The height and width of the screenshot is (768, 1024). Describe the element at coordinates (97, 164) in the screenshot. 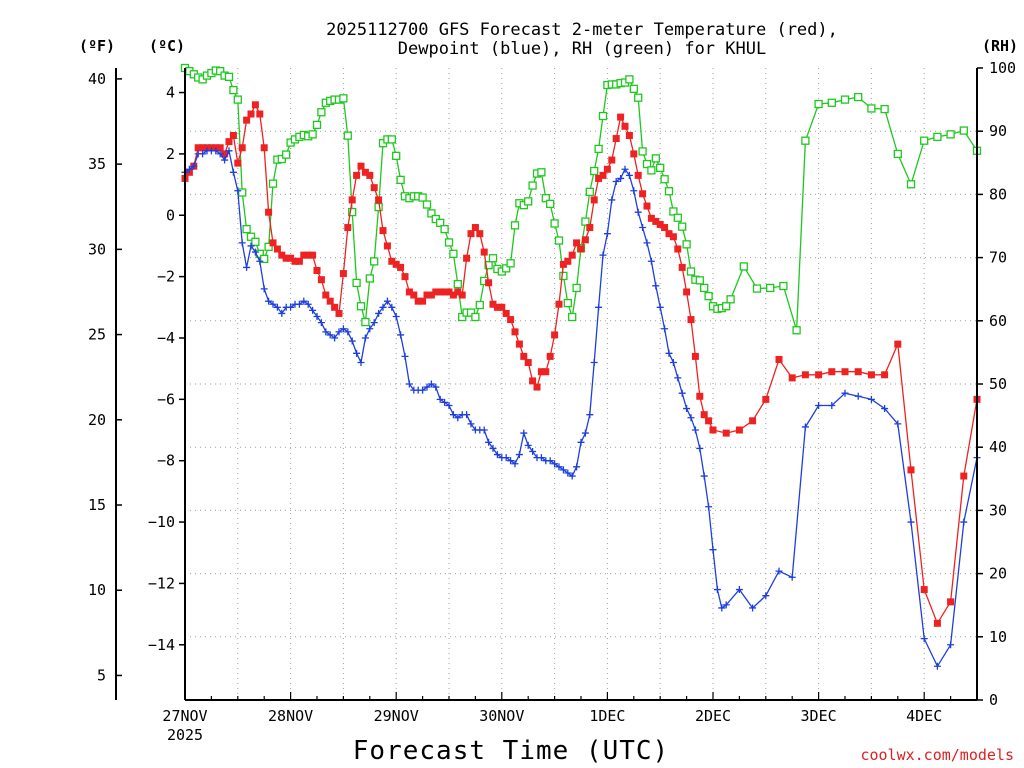

I see `f-axis-tick-label: 35` at that location.